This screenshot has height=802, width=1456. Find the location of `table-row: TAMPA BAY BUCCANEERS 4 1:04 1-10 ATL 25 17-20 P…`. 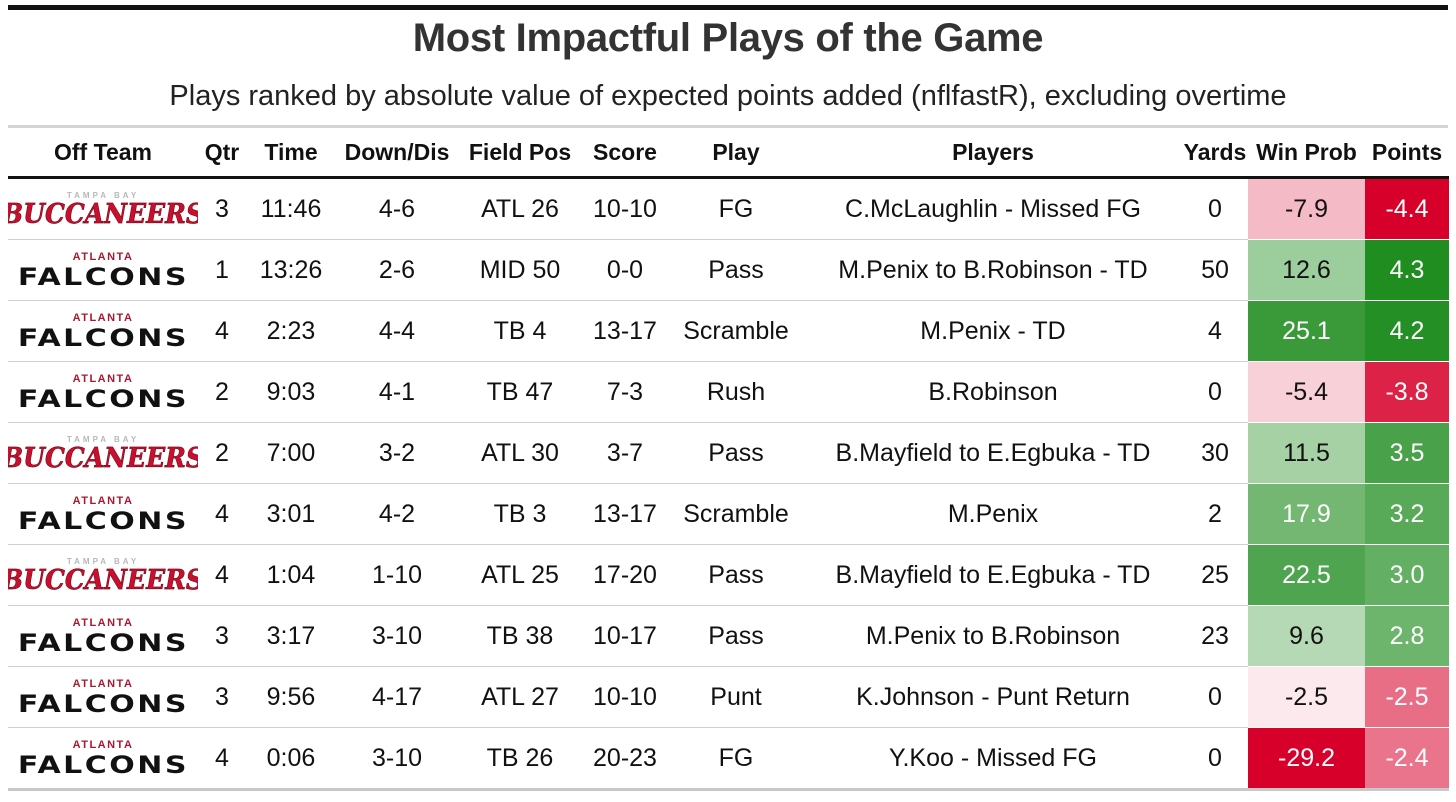

table-row: TAMPA BAY BUCCANEERS 4 1:04 1-10 ATL 25 17-20 P… is located at coordinates (728, 575).